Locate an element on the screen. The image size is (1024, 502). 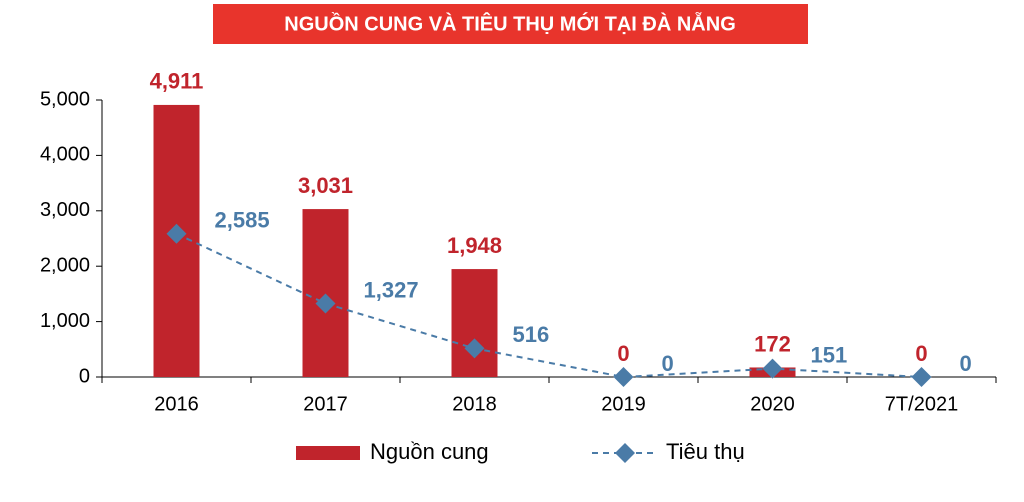
bar-value-label: 4,911 is located at coordinates (177, 81).